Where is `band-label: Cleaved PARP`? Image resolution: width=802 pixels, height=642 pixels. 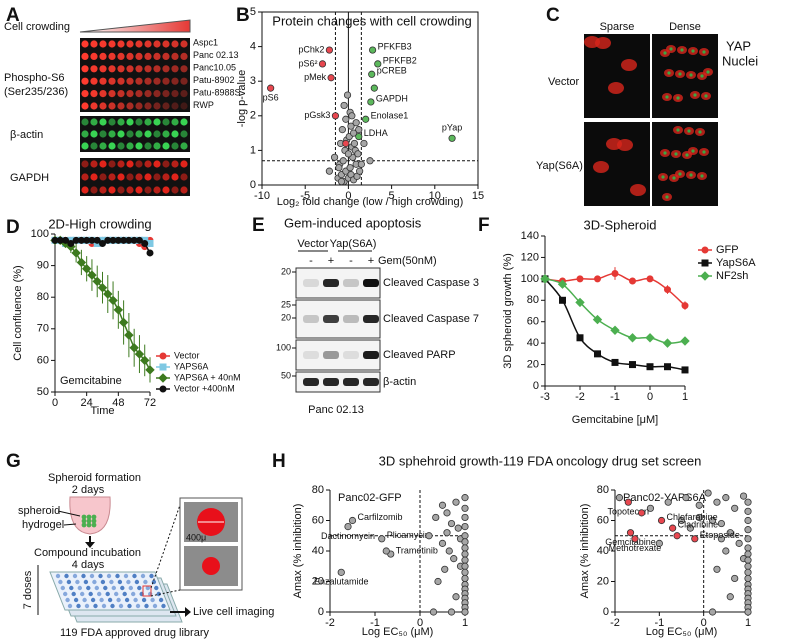
band-label: Cleaved PARP is located at coordinates (419, 355).